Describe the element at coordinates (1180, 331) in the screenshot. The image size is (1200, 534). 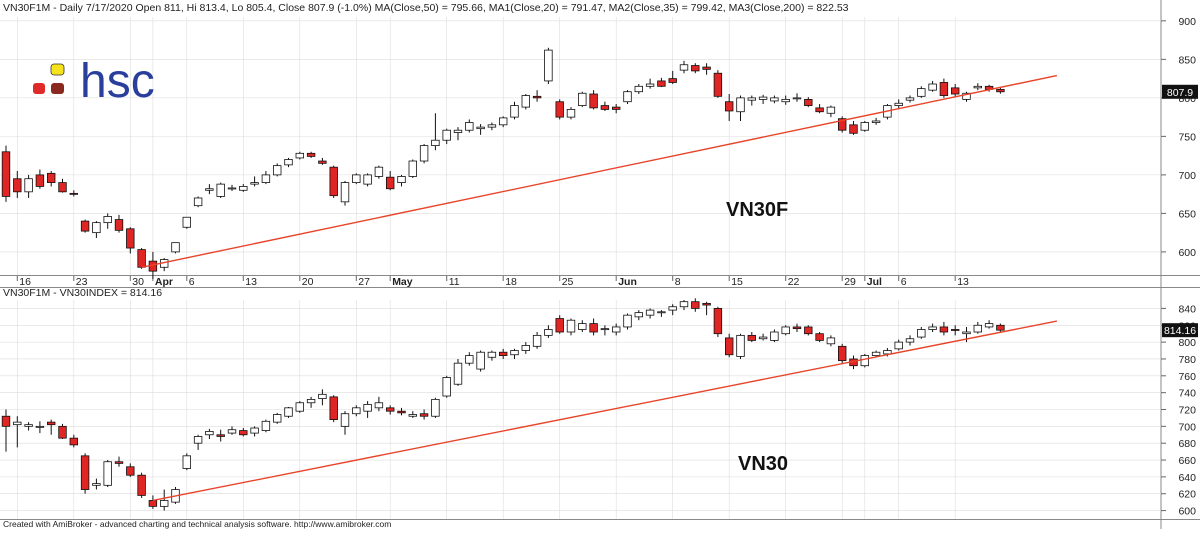
I see `bottom-last-price: 814.16` at that location.